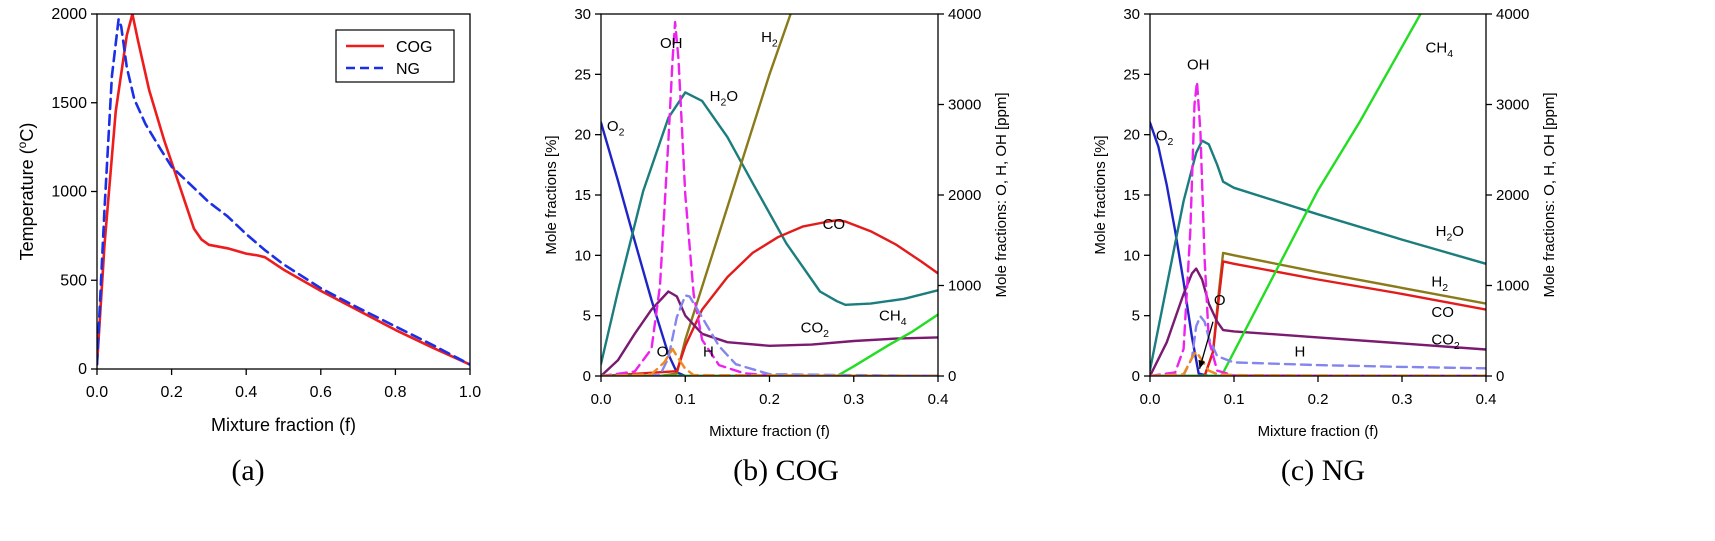 Image resolution: width=1715 pixels, height=541 pixels. What do you see at coordinates (247, 470) in the screenshot?
I see `panel-caption: (a)` at bounding box center [247, 470].